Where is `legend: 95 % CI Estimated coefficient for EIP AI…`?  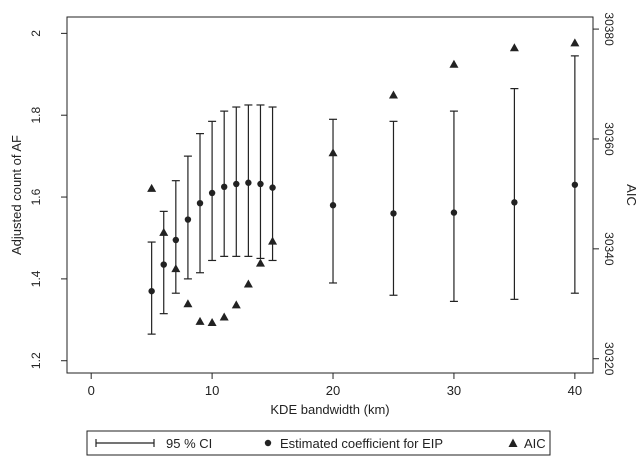 legend: 95 % CI Estimated coefficient for EIP AI… is located at coordinates (318, 443).